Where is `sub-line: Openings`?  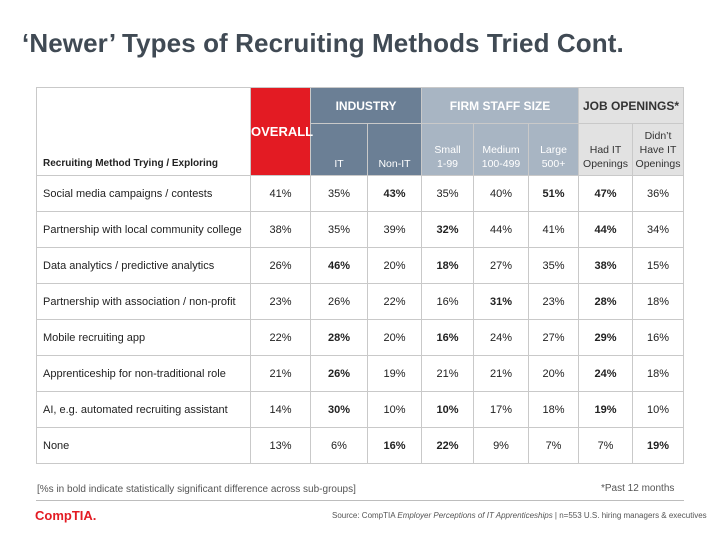 sub-line: Openings is located at coordinates (658, 164).